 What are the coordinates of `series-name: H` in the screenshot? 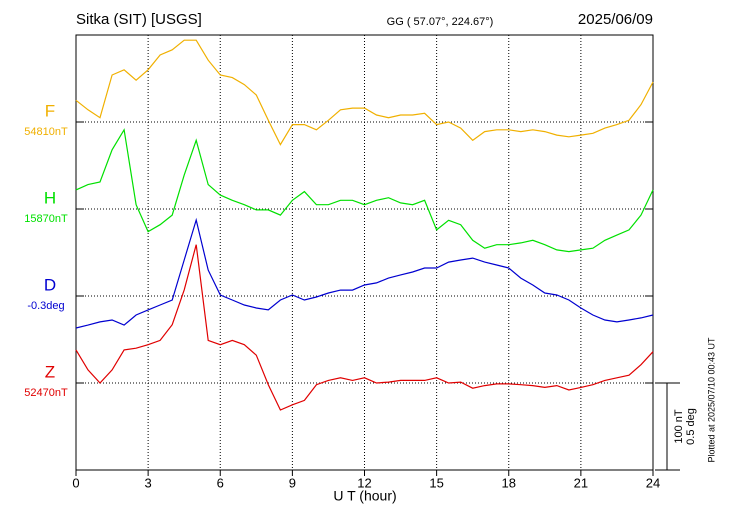 It's located at (50, 197).